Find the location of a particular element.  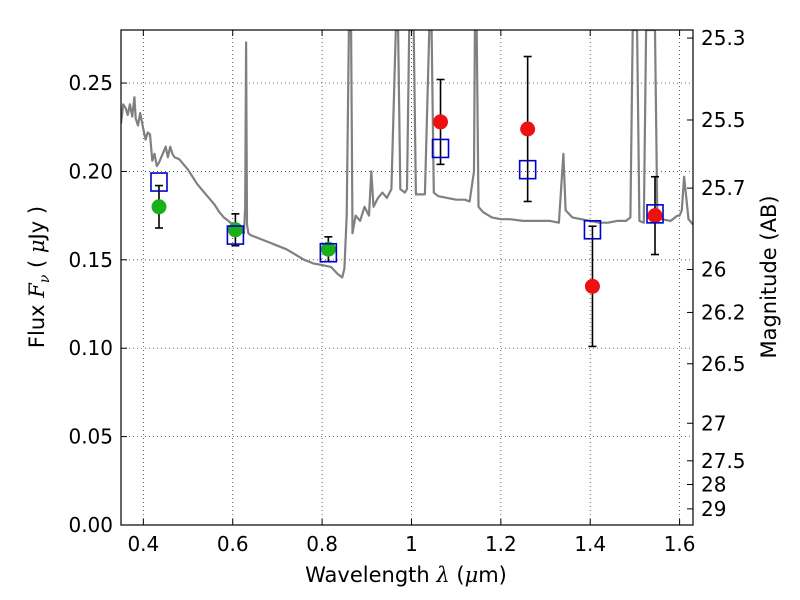

y2-axis-title: Magnitude (AB) is located at coordinates (769, 276).